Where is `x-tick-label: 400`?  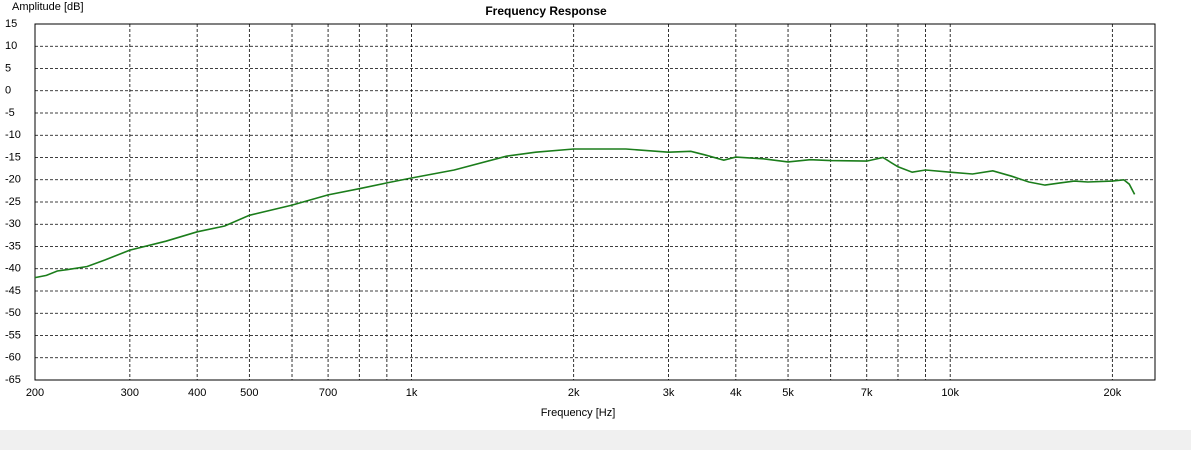
x-tick-label: 400 is located at coordinates (197, 393).